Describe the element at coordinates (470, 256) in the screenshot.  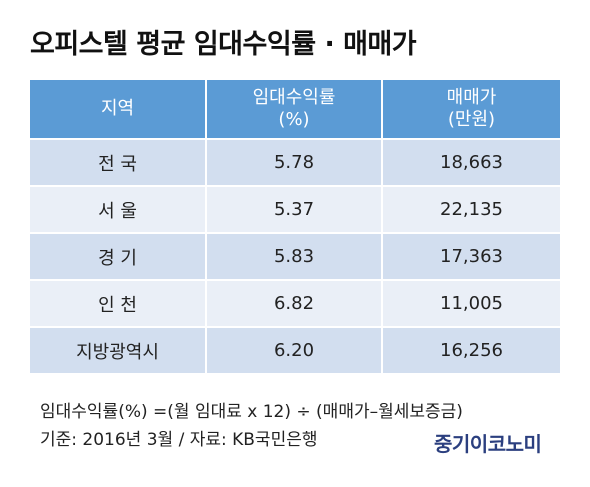
I see `price-cell: 17,363` at that location.